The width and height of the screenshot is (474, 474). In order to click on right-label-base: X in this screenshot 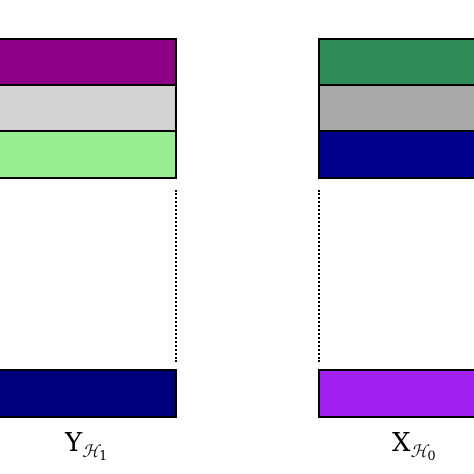, I will do `click(401, 443)`.